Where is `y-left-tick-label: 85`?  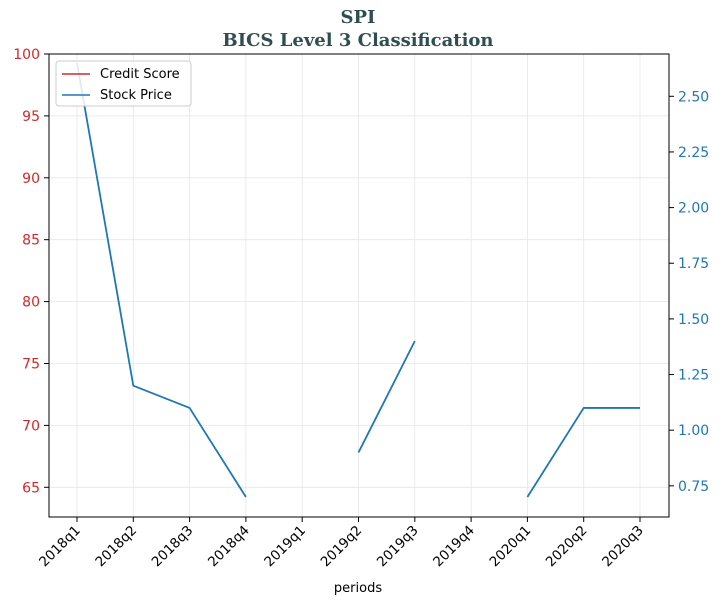 y-left-tick-label: 85 is located at coordinates (31, 241).